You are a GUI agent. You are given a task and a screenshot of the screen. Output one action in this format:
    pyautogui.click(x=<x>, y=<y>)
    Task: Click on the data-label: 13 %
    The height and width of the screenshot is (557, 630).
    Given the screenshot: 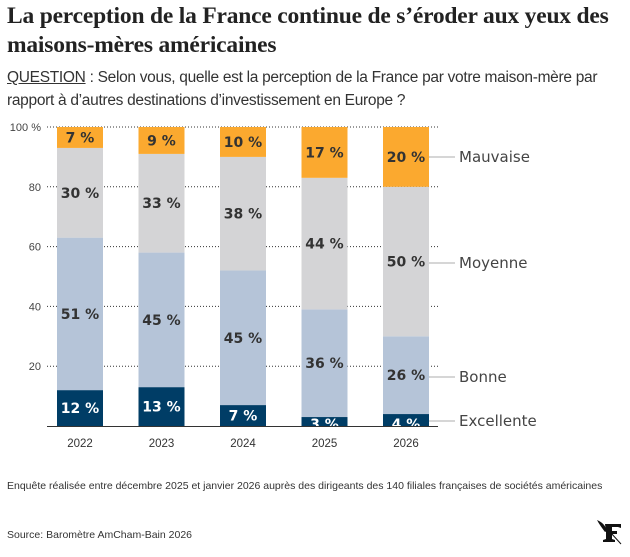 What is the action you would take?
    pyautogui.click(x=161, y=408)
    